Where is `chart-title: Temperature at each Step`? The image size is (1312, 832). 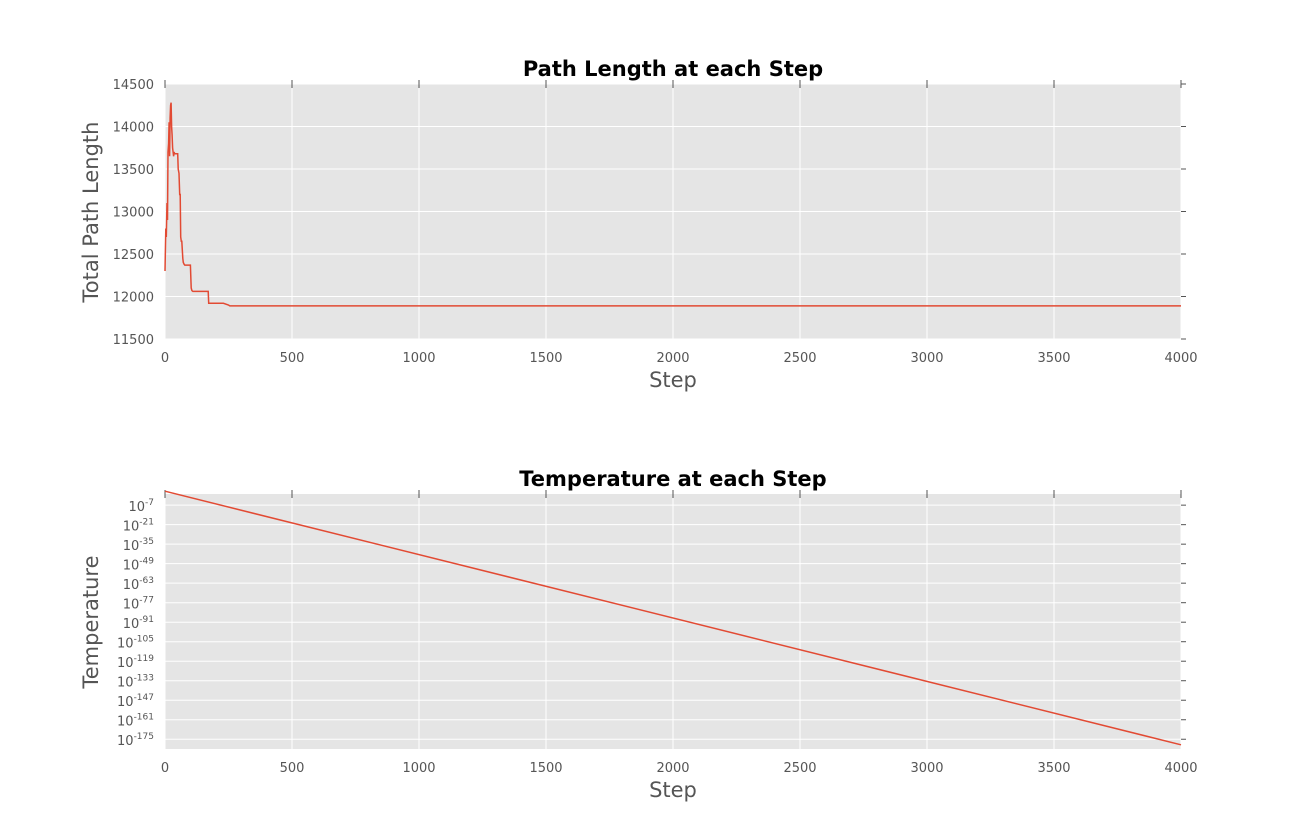
chart-title: Temperature at each Step is located at coordinates (672, 479).